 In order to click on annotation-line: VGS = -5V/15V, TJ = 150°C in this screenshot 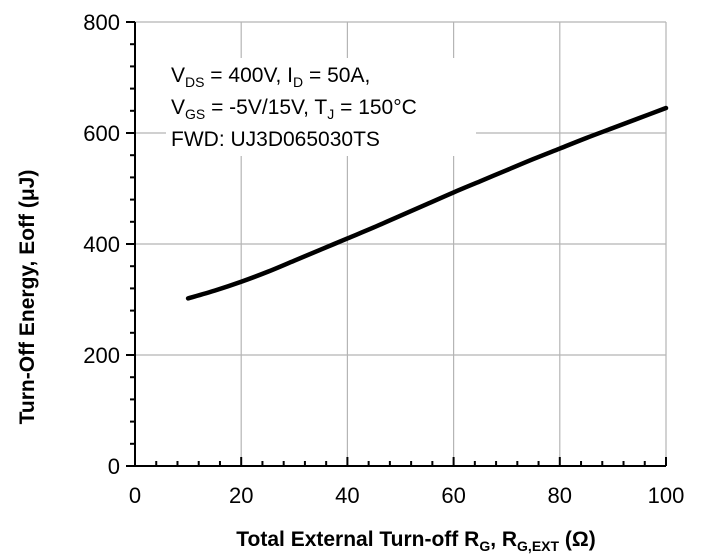, I will do `click(294, 109)`.